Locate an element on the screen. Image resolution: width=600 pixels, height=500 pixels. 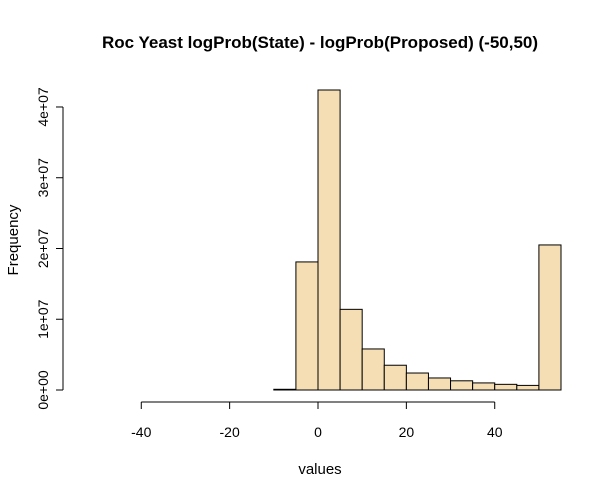
y-axis: 0e+00 1e+07 2e+07 3e+07 4e+07 is located at coordinates (49, 248).